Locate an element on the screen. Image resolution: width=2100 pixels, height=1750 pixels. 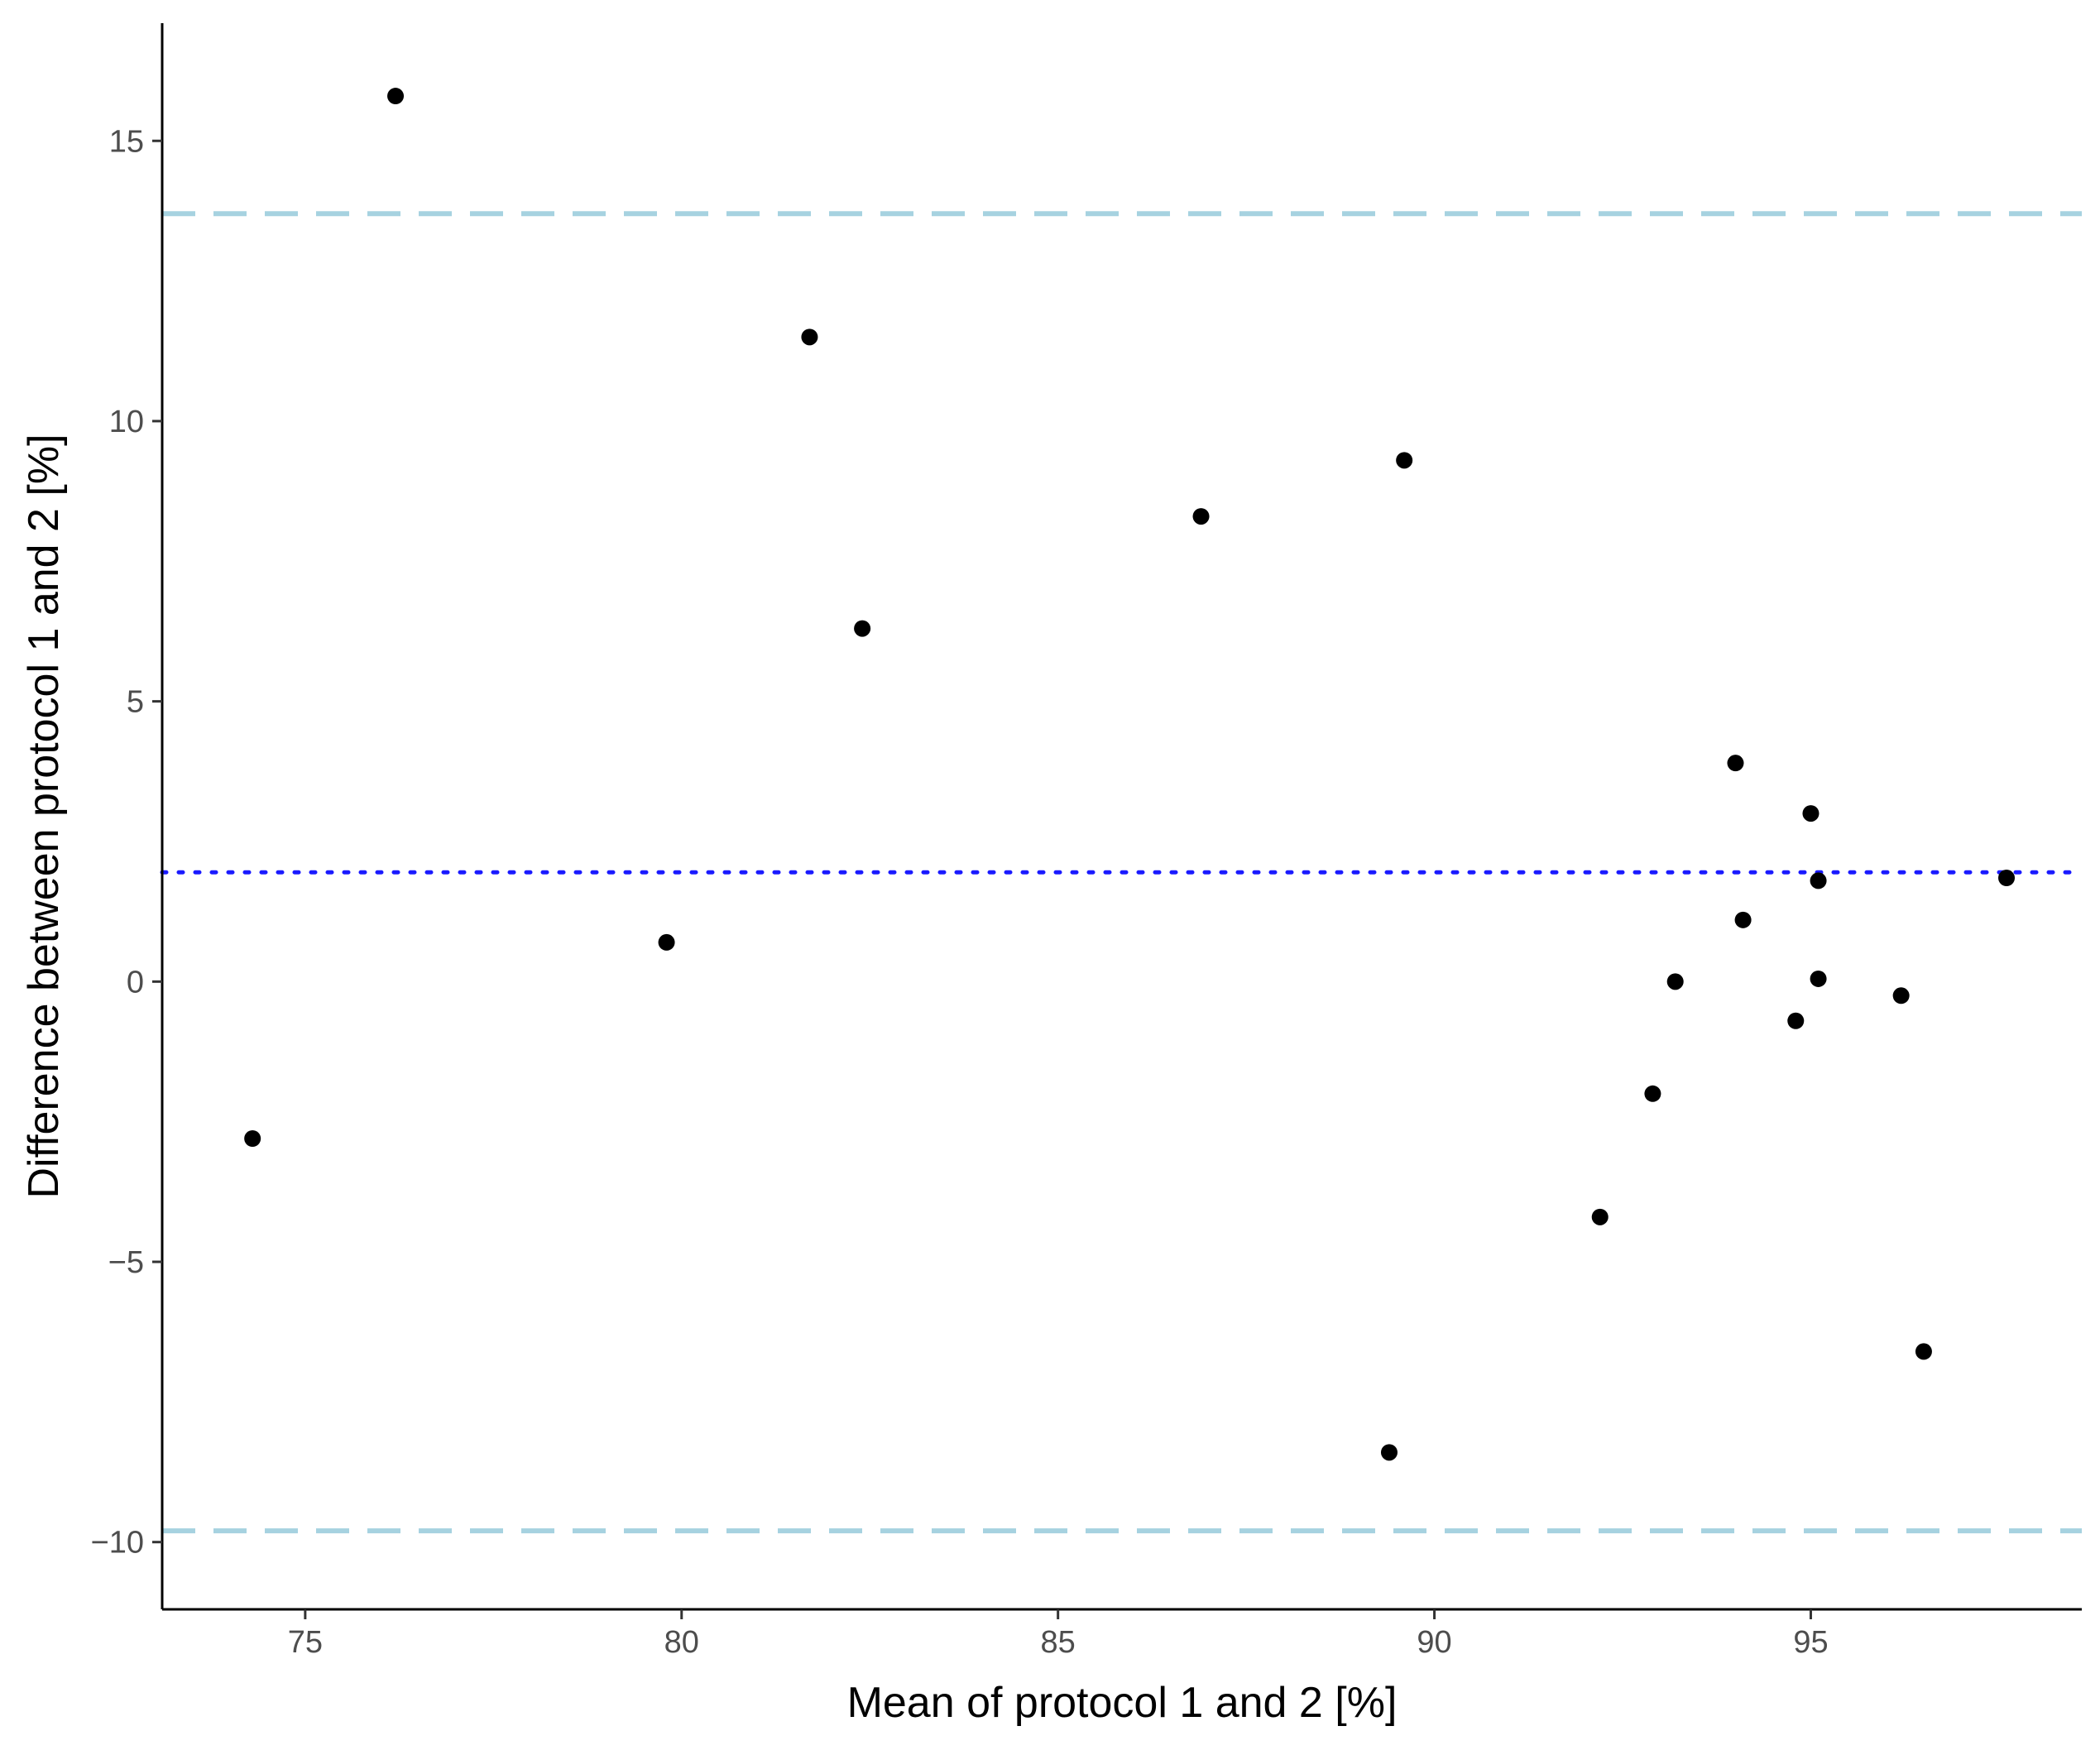
y-tick-label: −5 is located at coordinates (126, 1262).